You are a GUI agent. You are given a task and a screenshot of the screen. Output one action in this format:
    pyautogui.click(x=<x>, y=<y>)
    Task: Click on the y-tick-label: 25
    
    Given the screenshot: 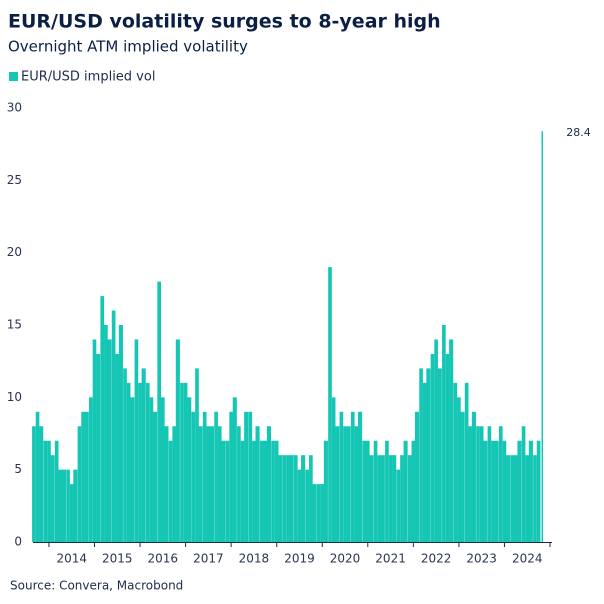 What is the action you would take?
    pyautogui.click(x=14, y=180)
    